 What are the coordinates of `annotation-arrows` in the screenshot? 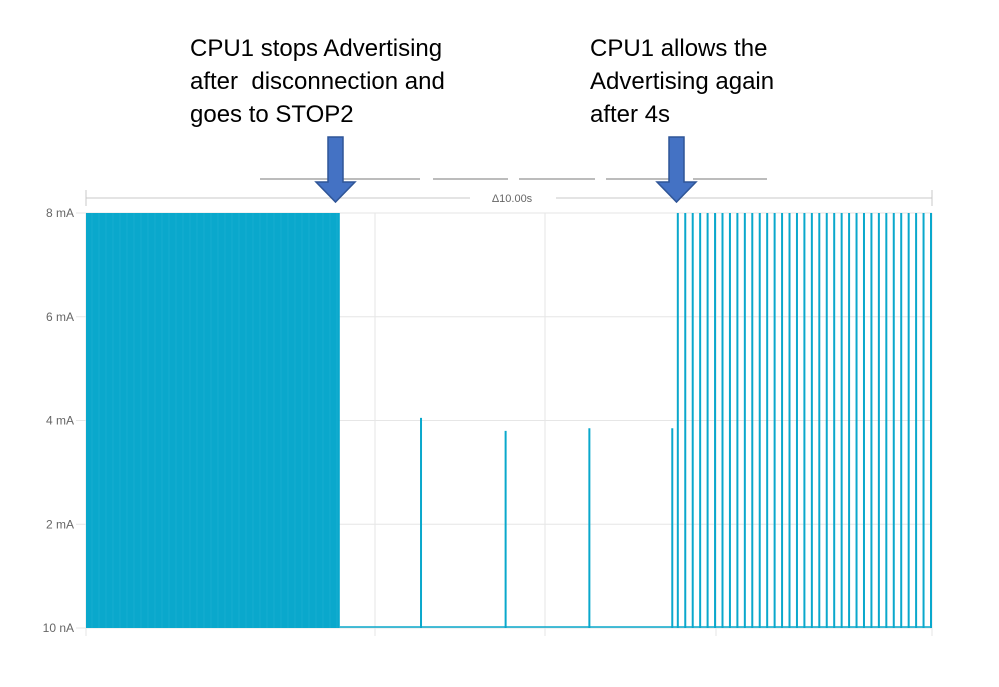 It's located at (506, 170).